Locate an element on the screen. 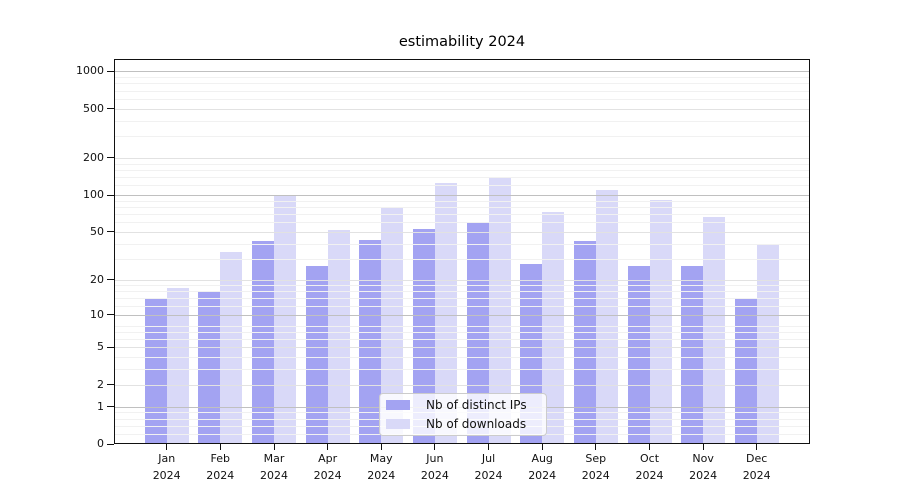 Image resolution: width=900 pixels, height=500 pixels. y-tick-label: 1000 is located at coordinates (90, 71).